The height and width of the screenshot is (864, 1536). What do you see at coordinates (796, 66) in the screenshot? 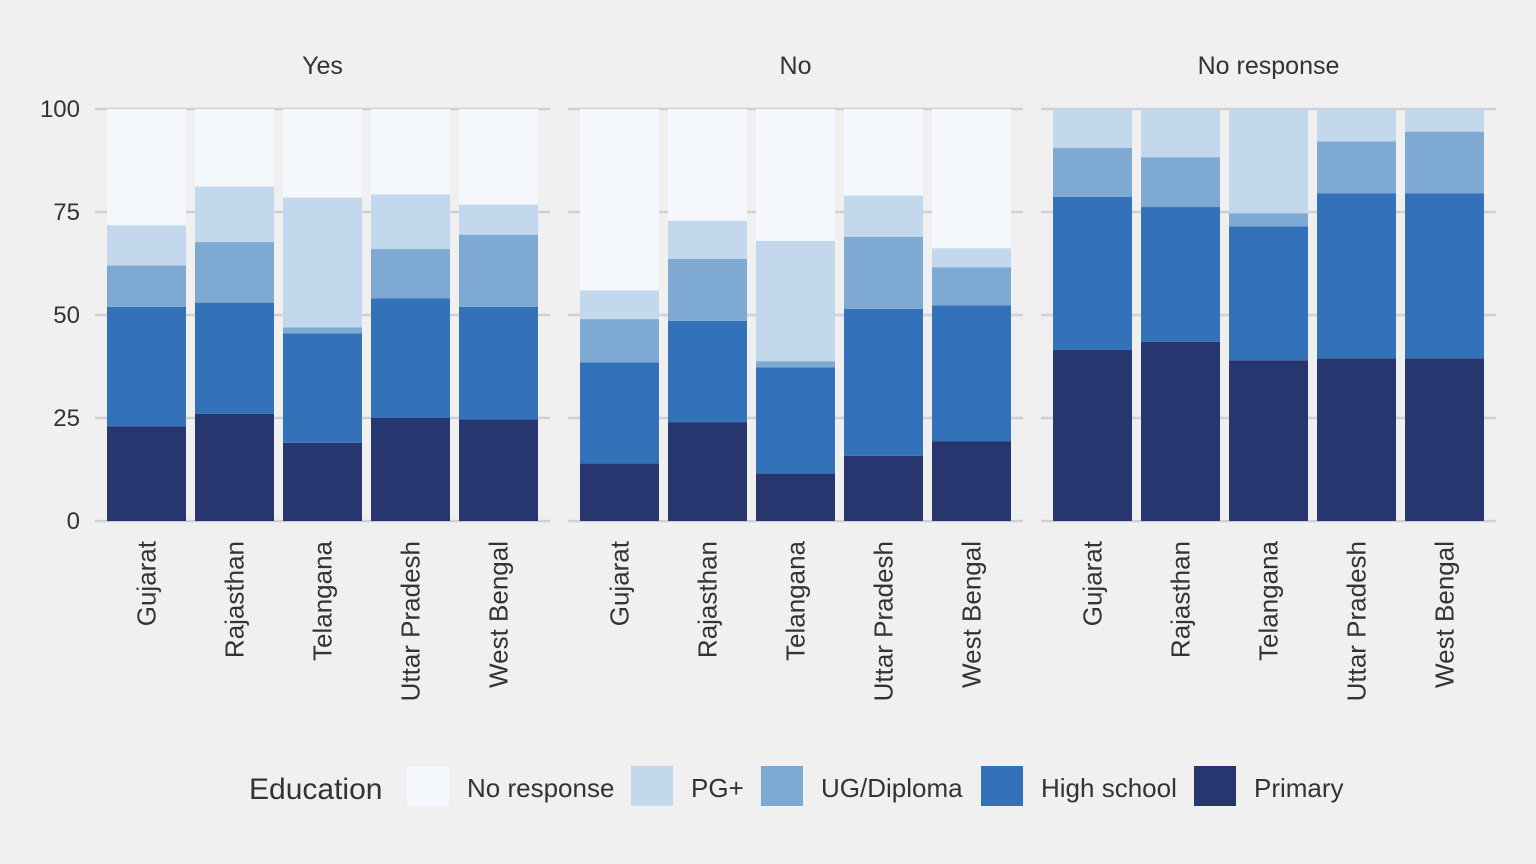
I see `facet-title: No` at bounding box center [796, 66].